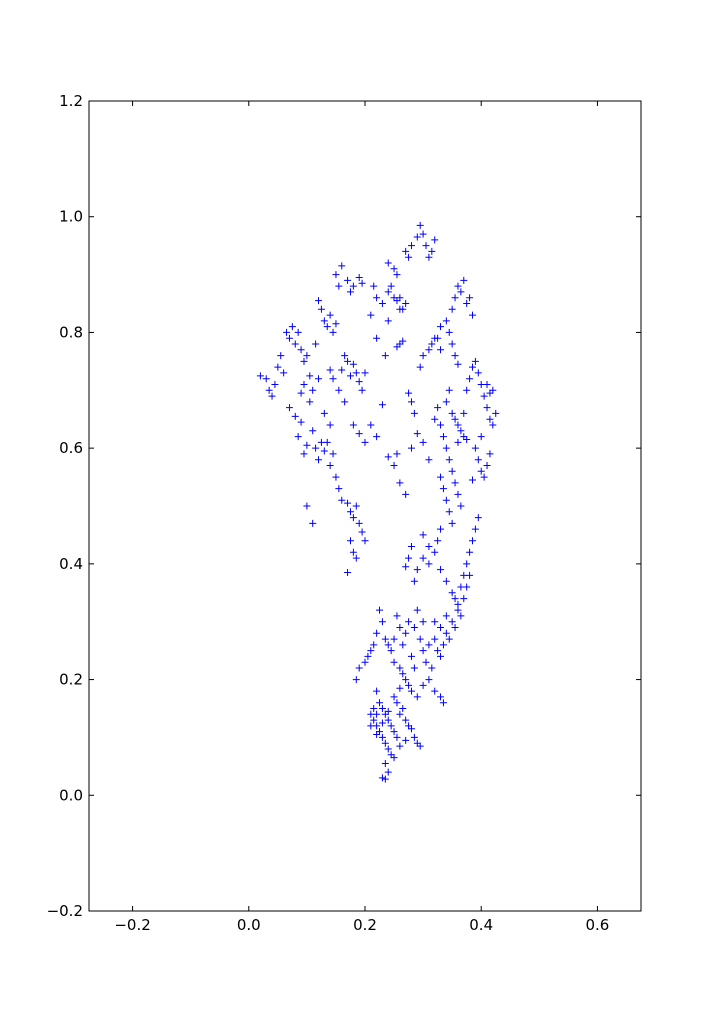 This screenshot has width=712, height=1012. Describe the element at coordinates (365, 925) in the screenshot. I see `x-tick-label: 0.2` at that location.